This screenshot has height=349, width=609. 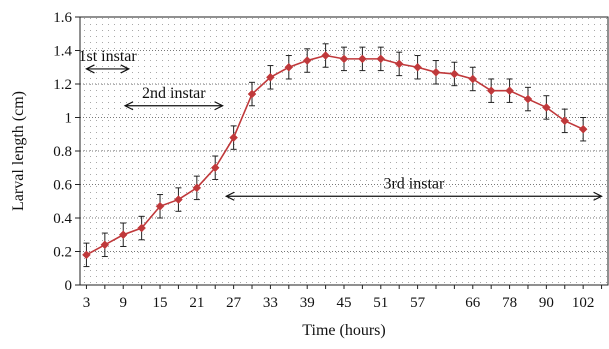 I want to click on y-axis-title: Larval length (cm), so click(x=18, y=151).